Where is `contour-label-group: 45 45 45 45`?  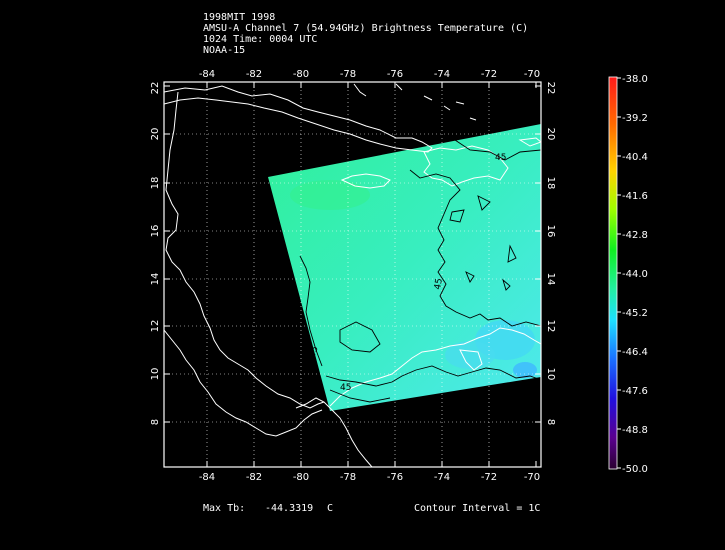 contour-label-group: 45 45 45 45 is located at coordinates (406, 273).